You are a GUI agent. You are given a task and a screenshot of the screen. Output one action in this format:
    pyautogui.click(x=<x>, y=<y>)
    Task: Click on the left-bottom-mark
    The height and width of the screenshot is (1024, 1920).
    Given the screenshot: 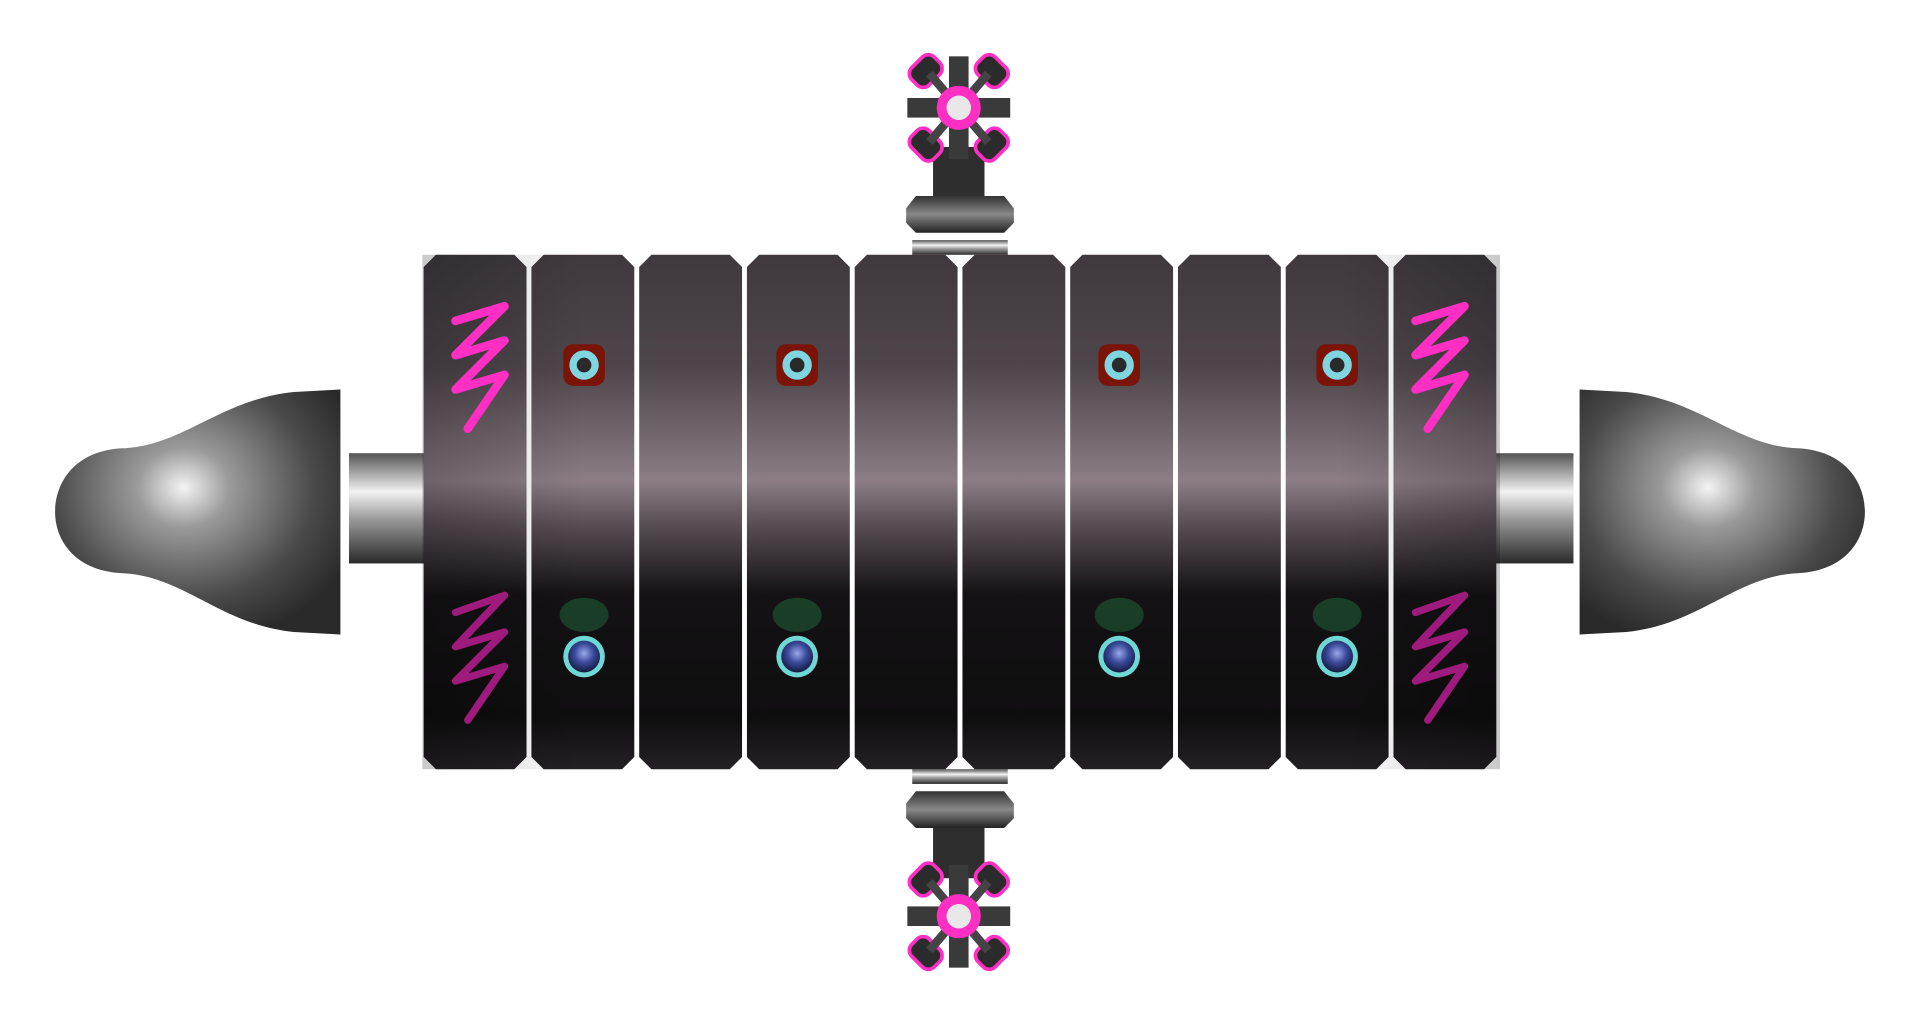 What is the action you would take?
    pyautogui.click(x=480, y=657)
    